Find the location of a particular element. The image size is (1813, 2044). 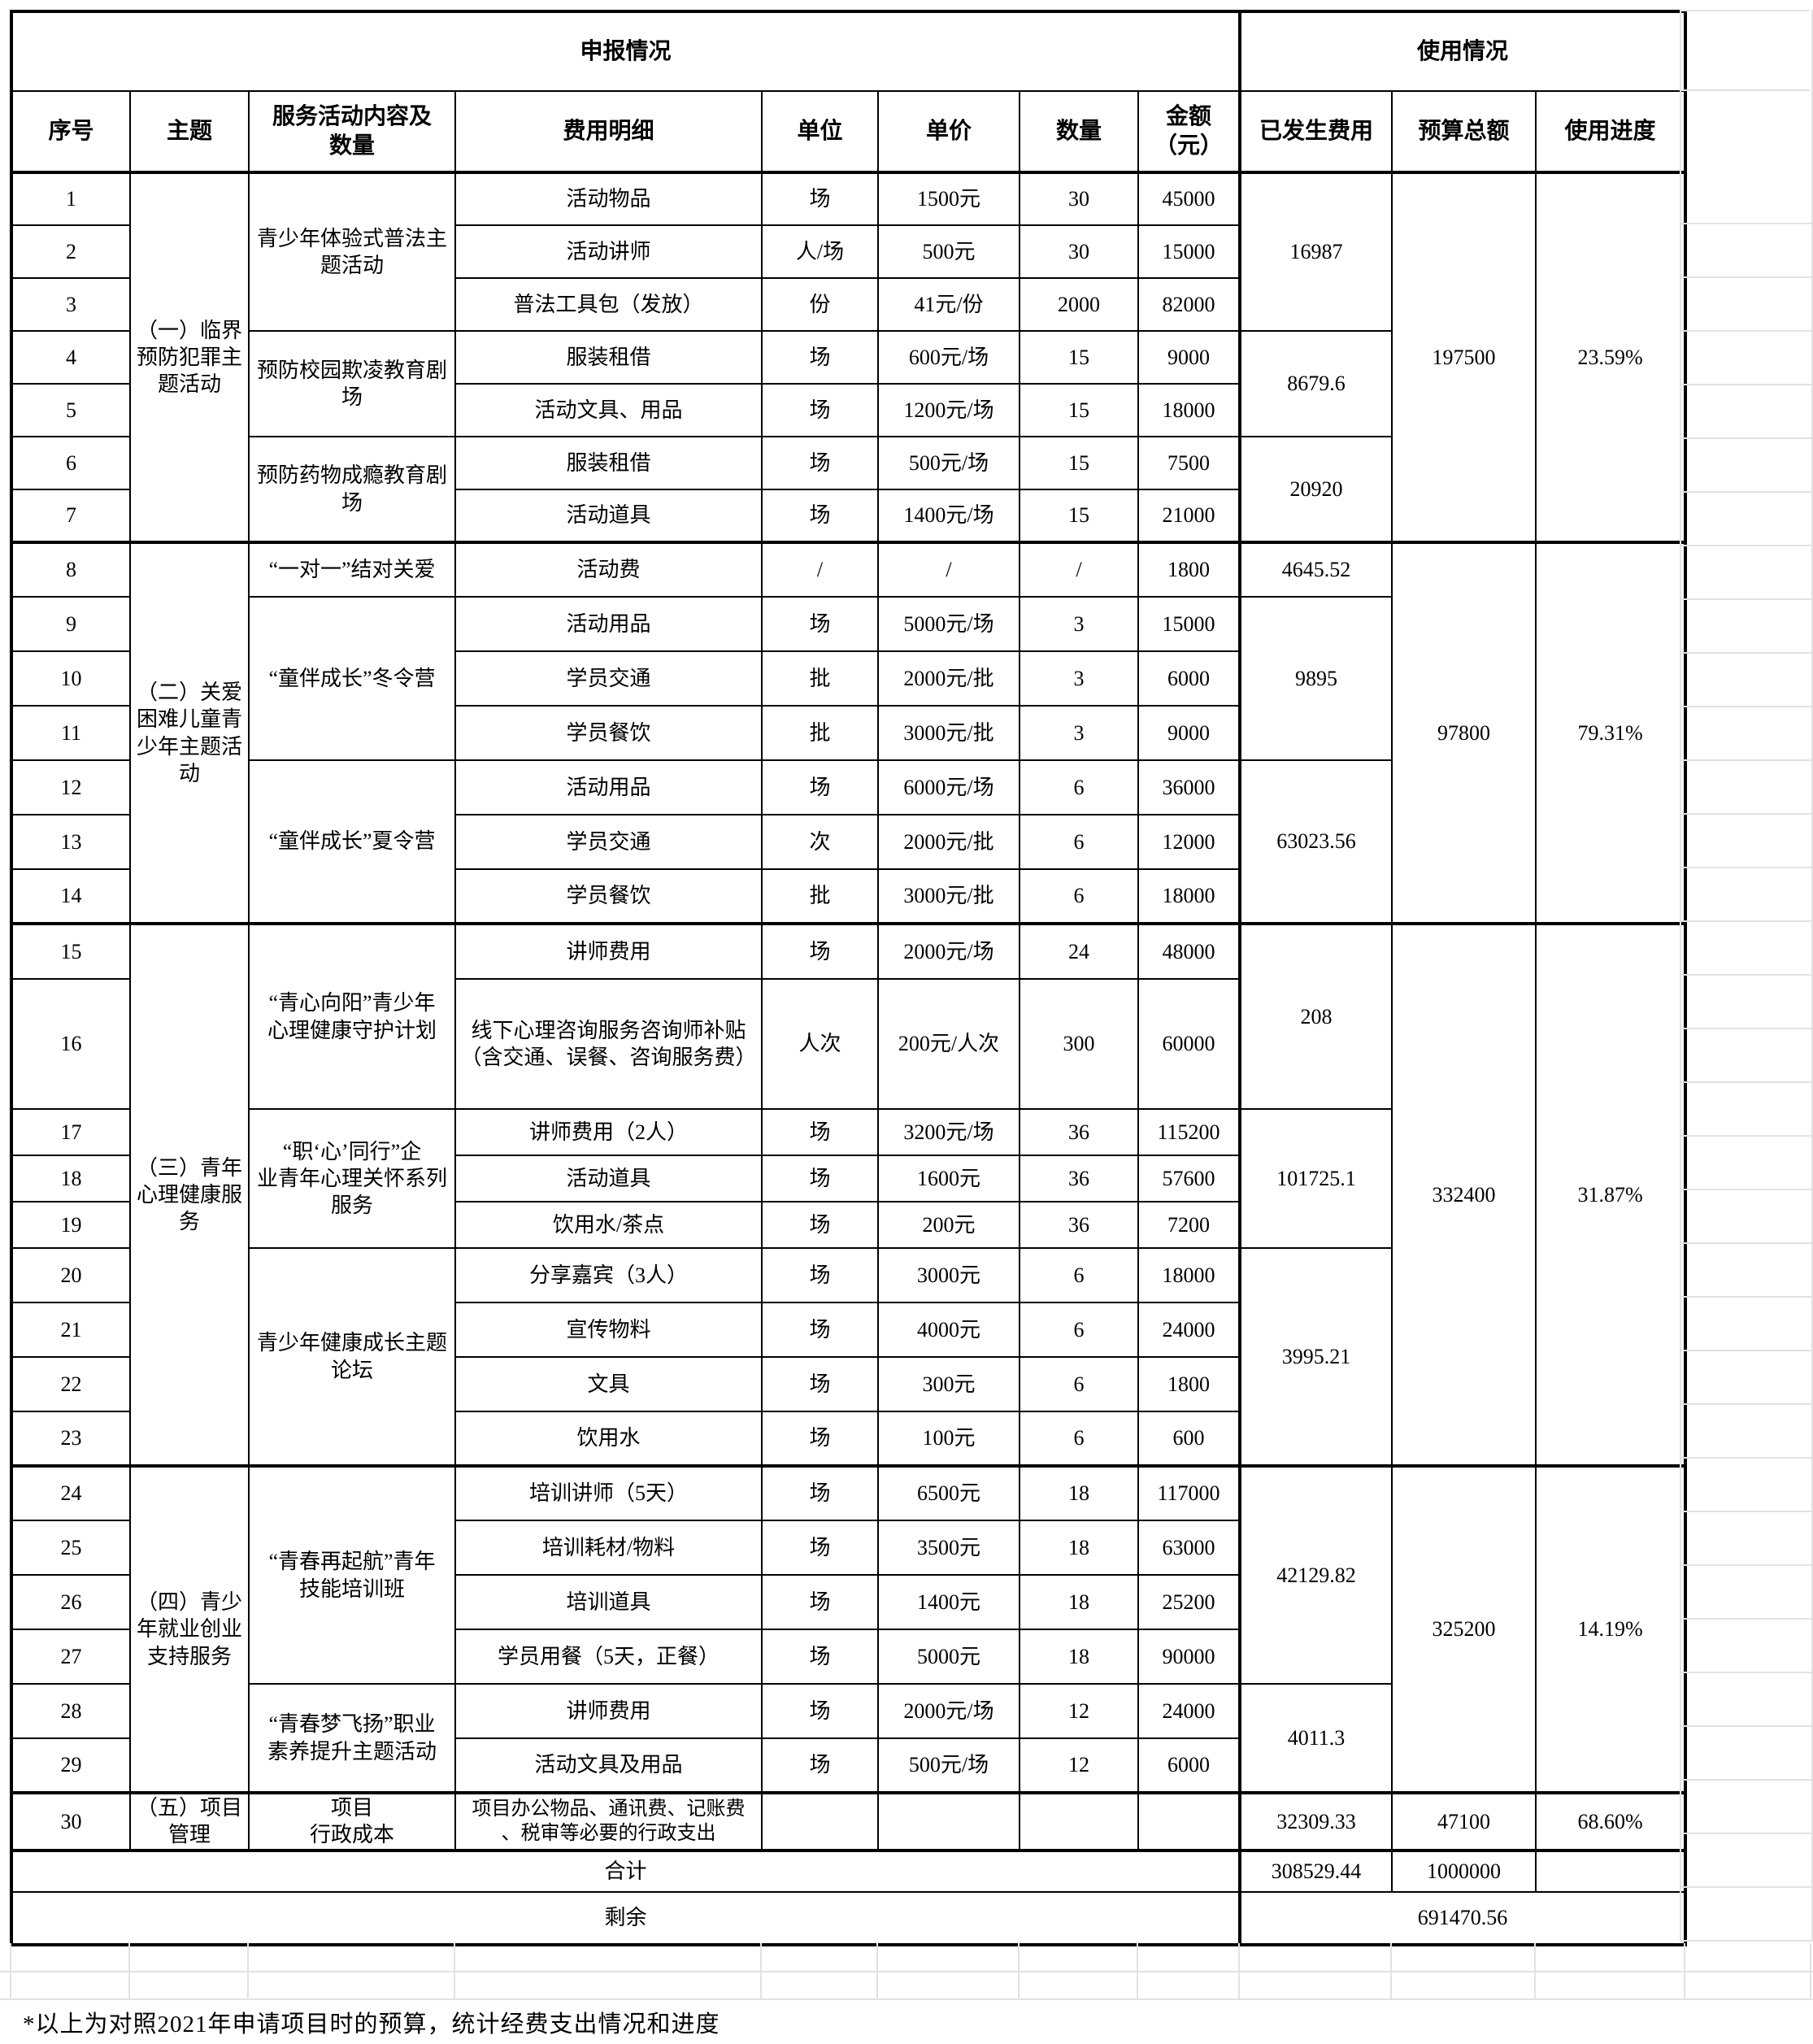

cell-price: 3000元 is located at coordinates (948, 1275).